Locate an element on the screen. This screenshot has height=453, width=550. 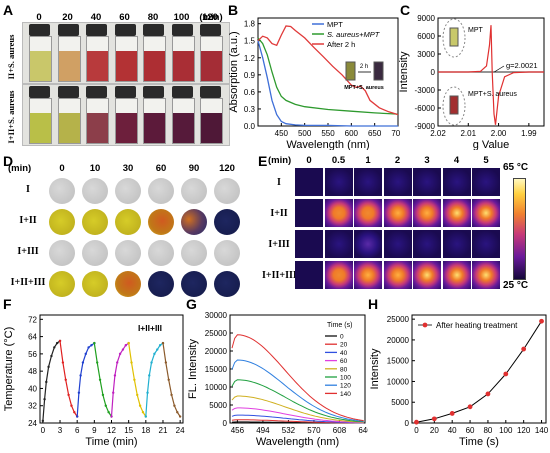
legend-label: S. aureus+MPT is located at coordinates (354, 34).